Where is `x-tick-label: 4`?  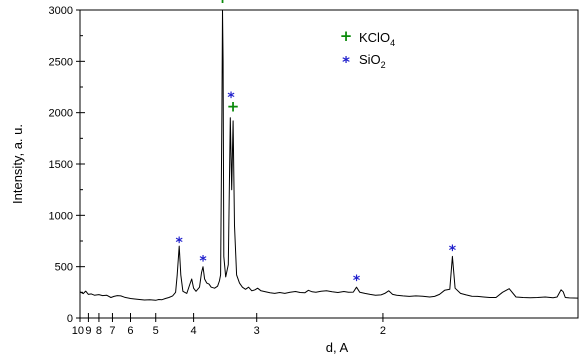
x-tick-label: 4 is located at coordinates (194, 331).